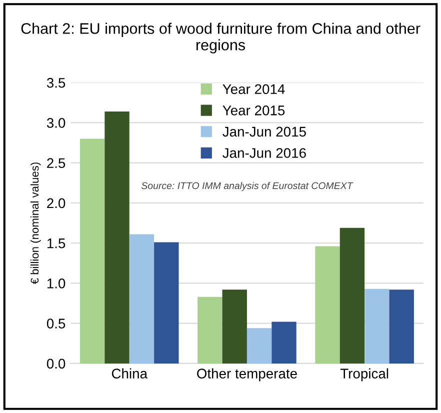 The height and width of the screenshot is (413, 441). I want to click on x-tick-label: China, so click(130, 373).